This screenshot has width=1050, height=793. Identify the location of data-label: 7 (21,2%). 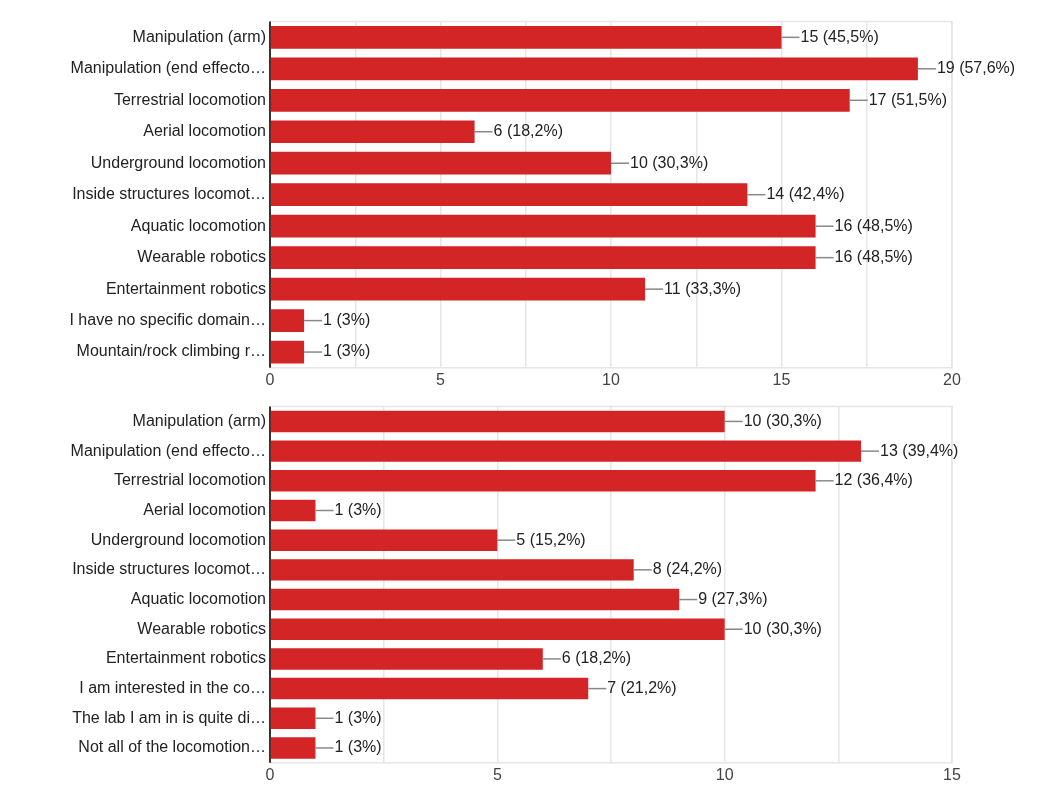
(642, 687).